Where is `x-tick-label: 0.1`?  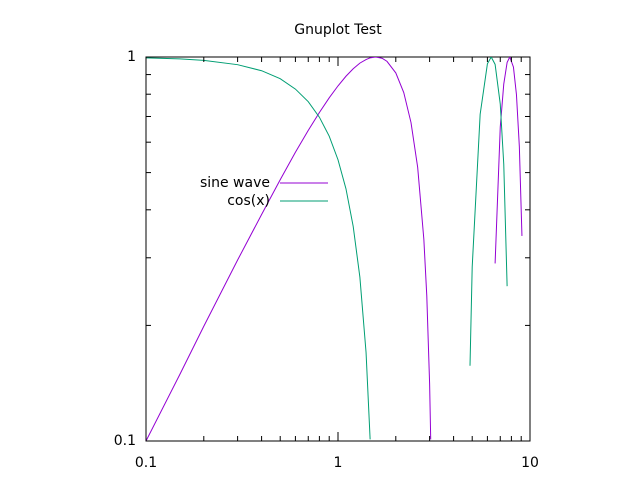 x-tick-label: 0.1 is located at coordinates (146, 463).